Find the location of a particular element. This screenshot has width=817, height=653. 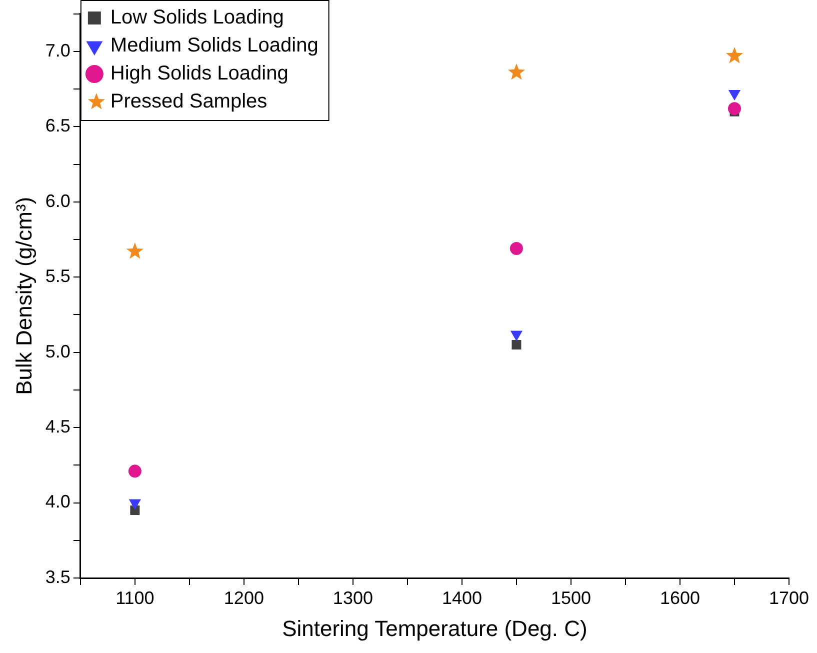

x-tick-label: 1400 is located at coordinates (462, 598).